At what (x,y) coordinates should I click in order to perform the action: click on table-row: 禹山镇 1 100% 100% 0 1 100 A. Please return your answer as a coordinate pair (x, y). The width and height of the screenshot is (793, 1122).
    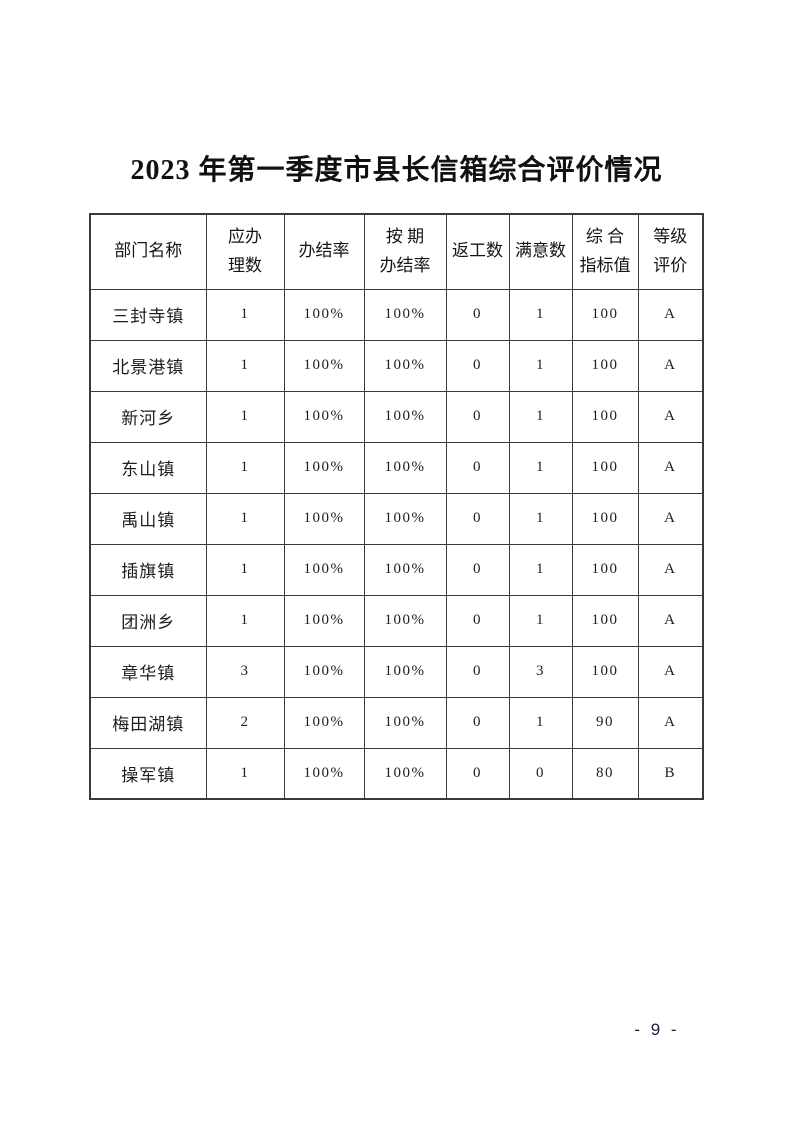
    Looking at the image, I should click on (396, 518).